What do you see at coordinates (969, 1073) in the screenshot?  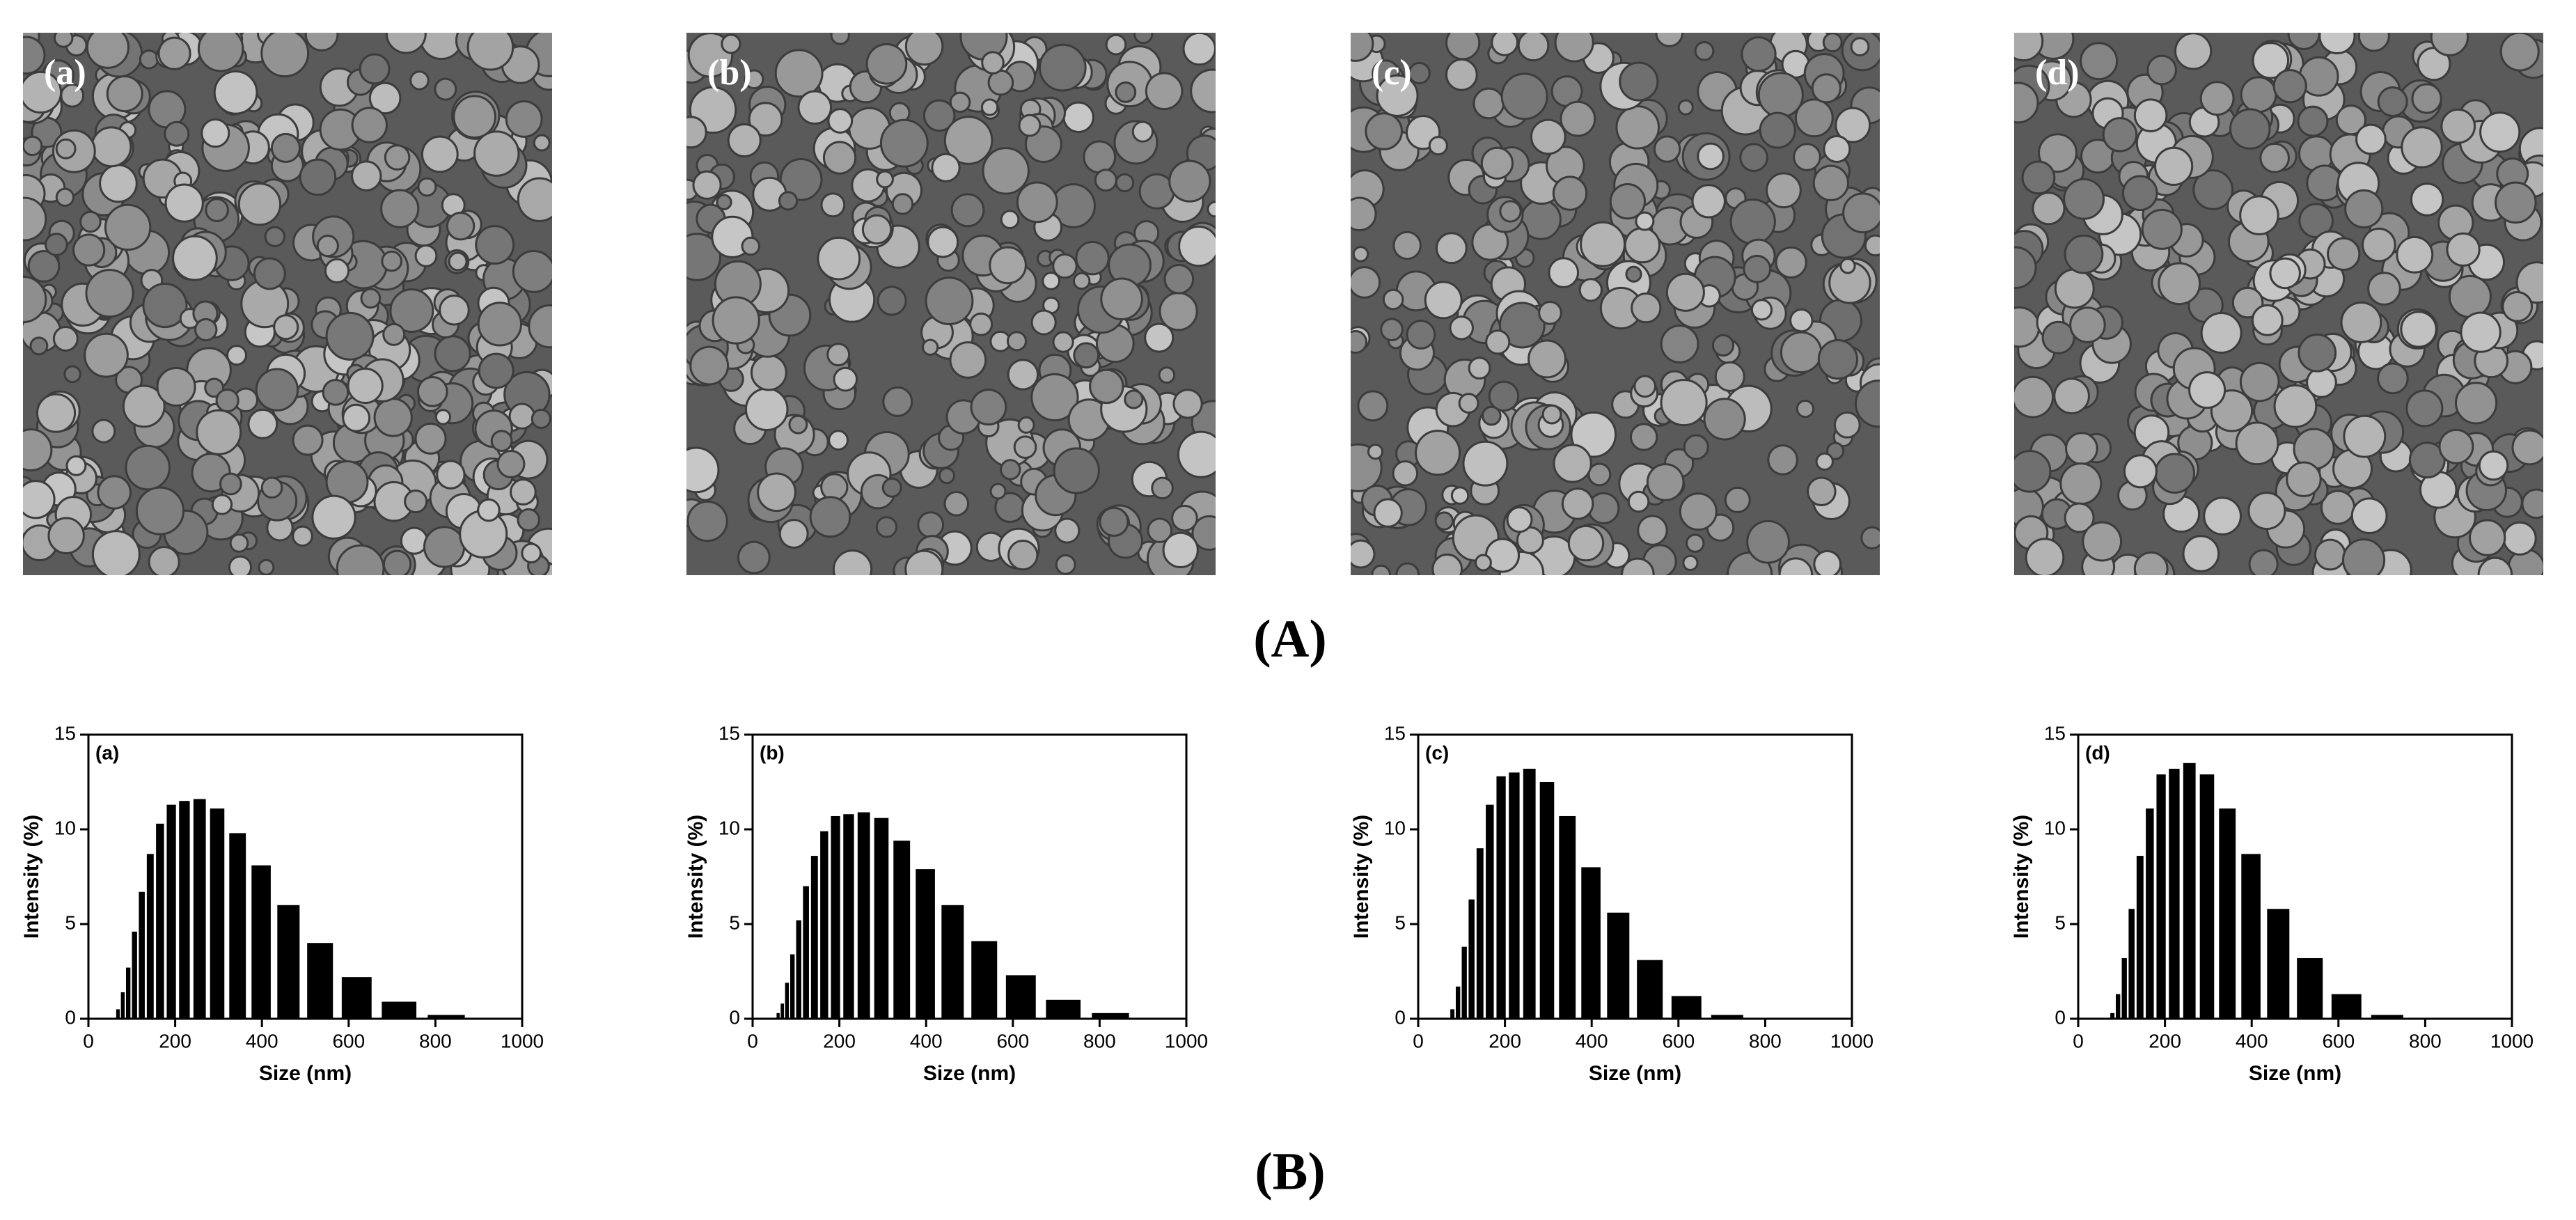 I see `x-axis-label: Size (nm)` at bounding box center [969, 1073].